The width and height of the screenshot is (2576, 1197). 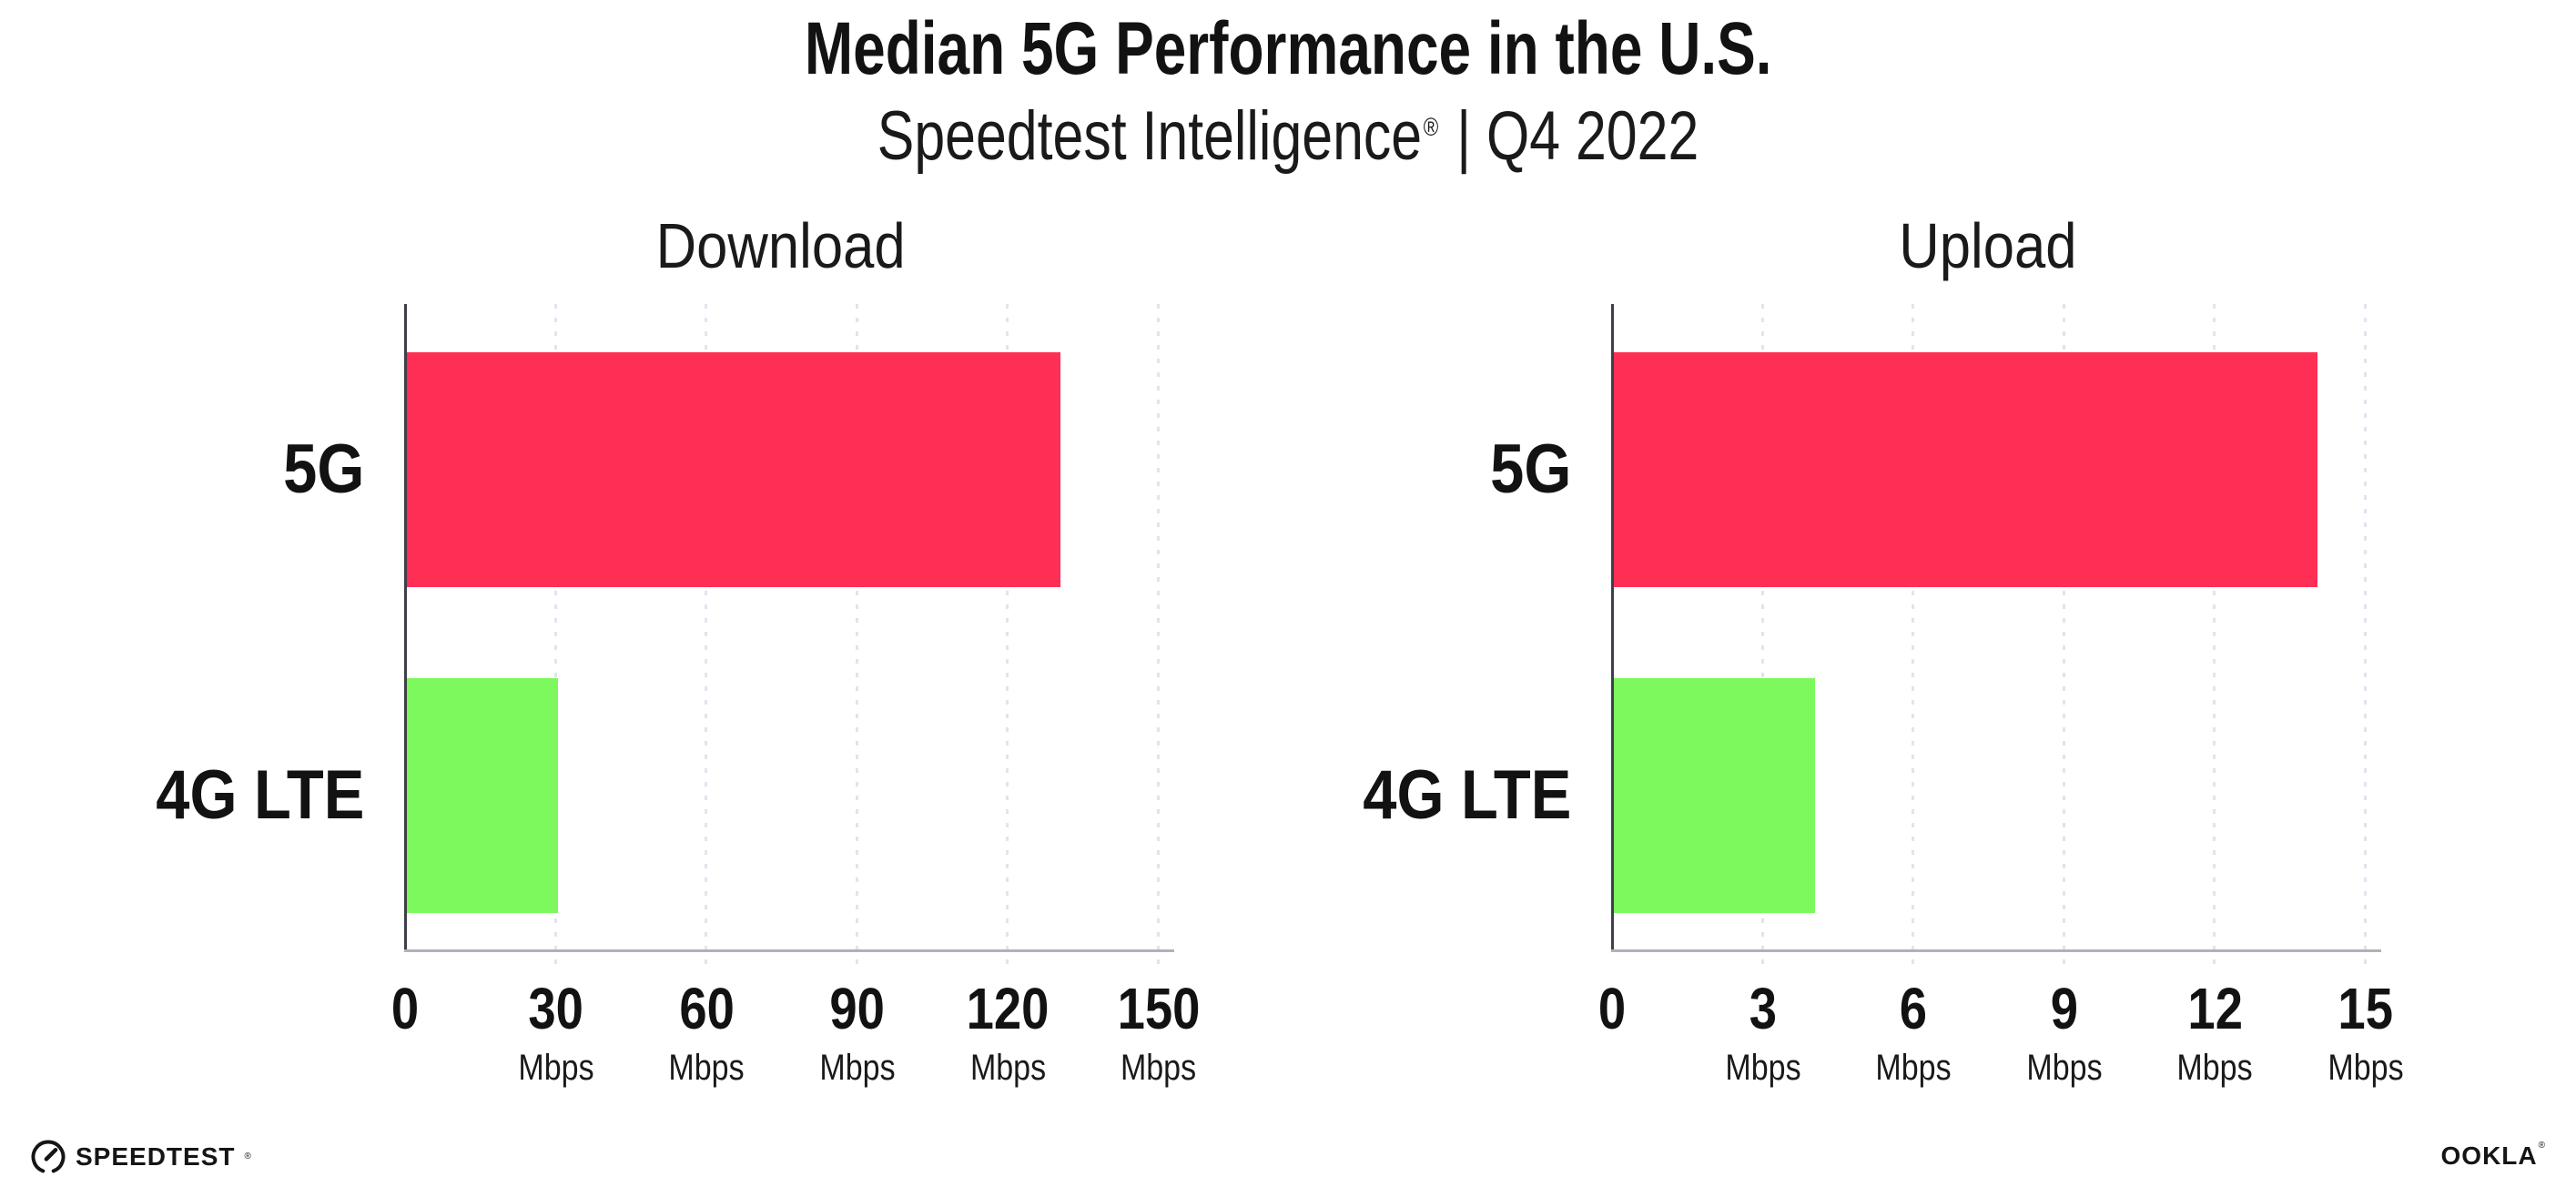 I want to click on speedtest-logo-text: SPEEDTEST, so click(x=156, y=1156).